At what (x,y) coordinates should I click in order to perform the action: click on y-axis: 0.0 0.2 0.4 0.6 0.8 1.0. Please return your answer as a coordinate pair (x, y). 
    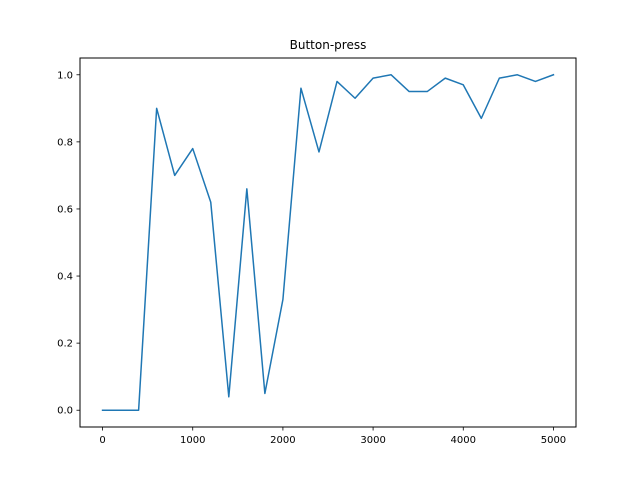
    Looking at the image, I should click on (68, 243).